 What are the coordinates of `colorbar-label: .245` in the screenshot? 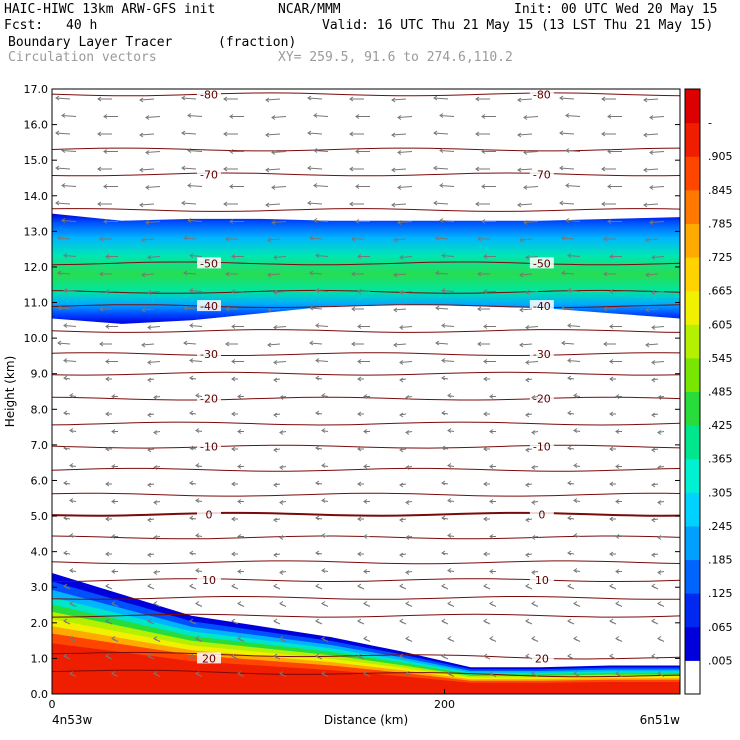 It's located at (720, 526).